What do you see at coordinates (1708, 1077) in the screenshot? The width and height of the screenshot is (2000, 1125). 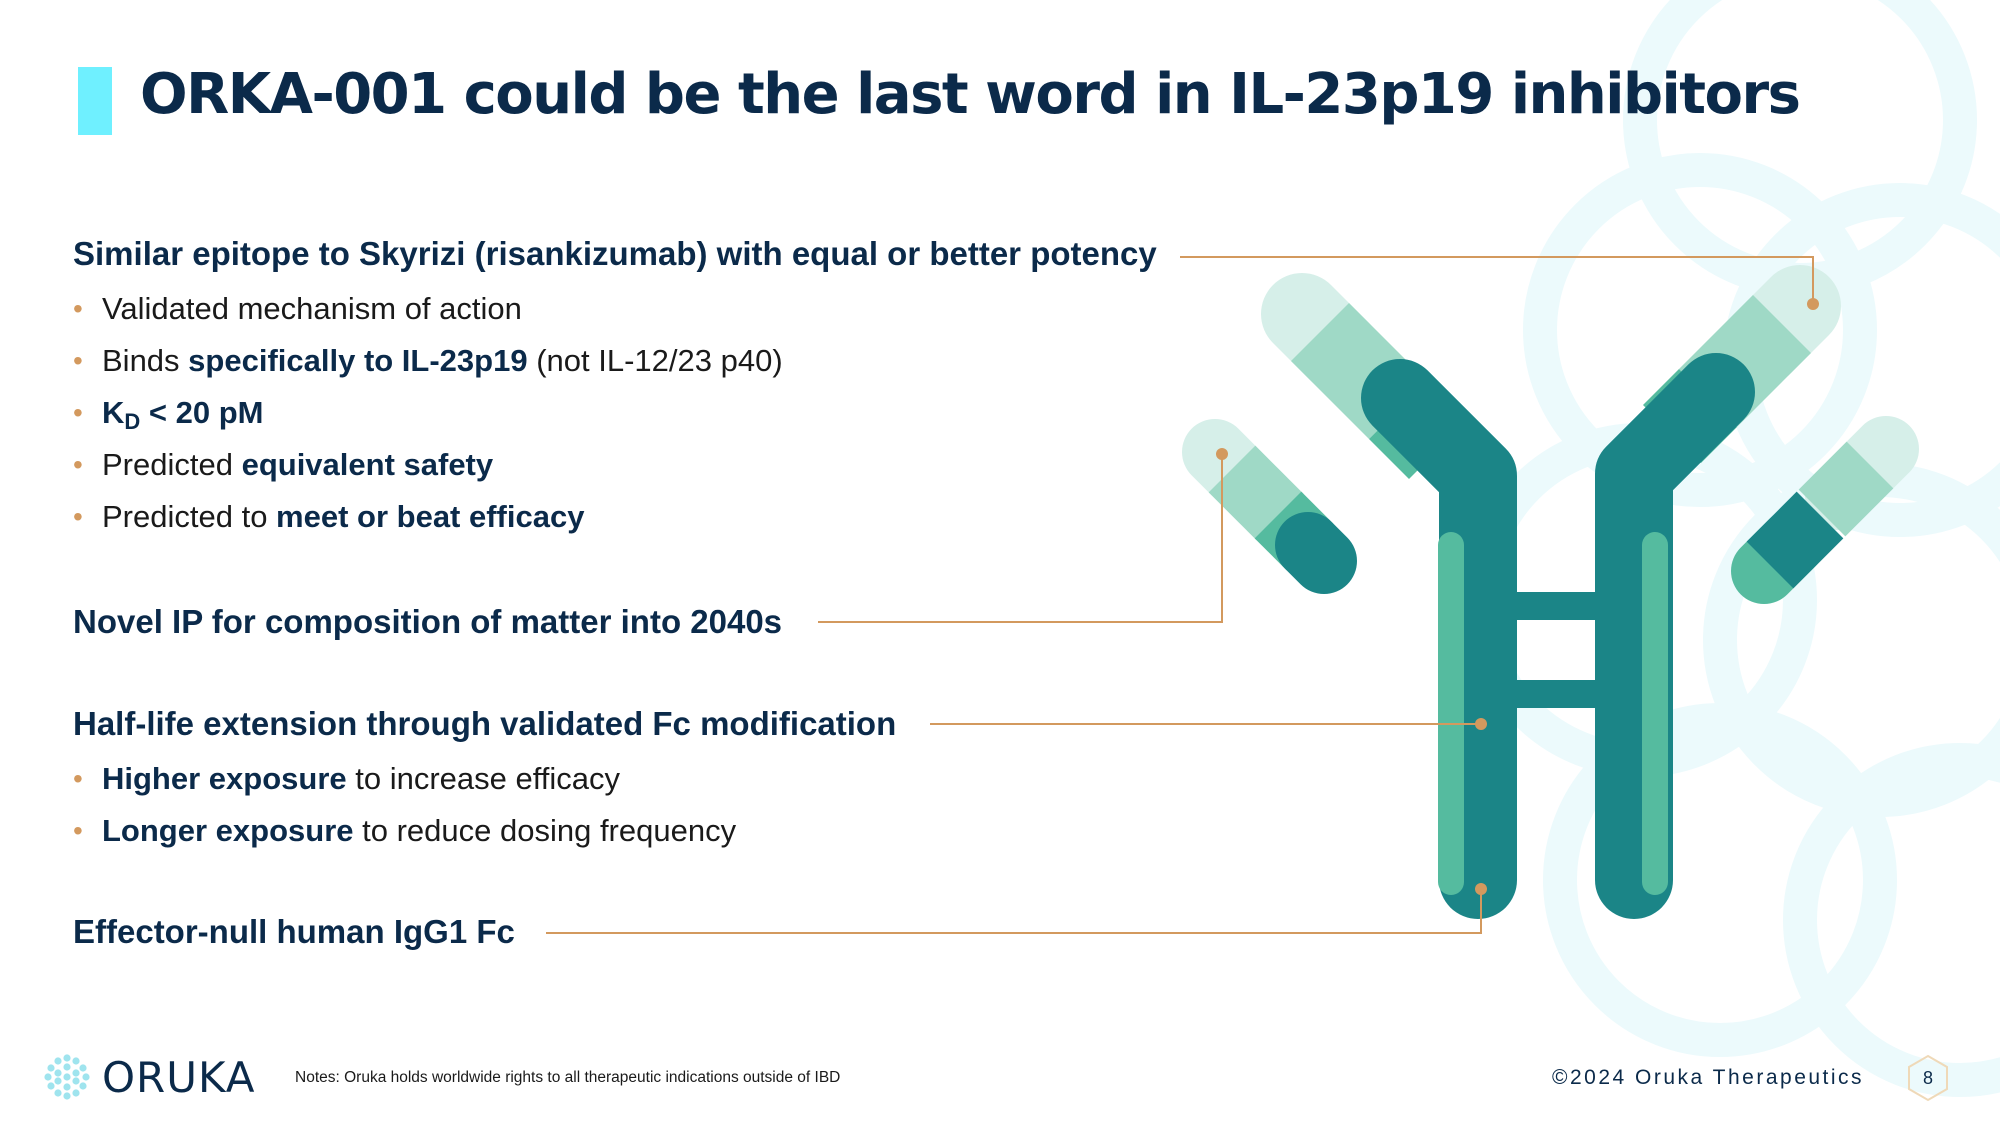 I see `footer-copyright: ©2024 Oruka Therapeutics` at bounding box center [1708, 1077].